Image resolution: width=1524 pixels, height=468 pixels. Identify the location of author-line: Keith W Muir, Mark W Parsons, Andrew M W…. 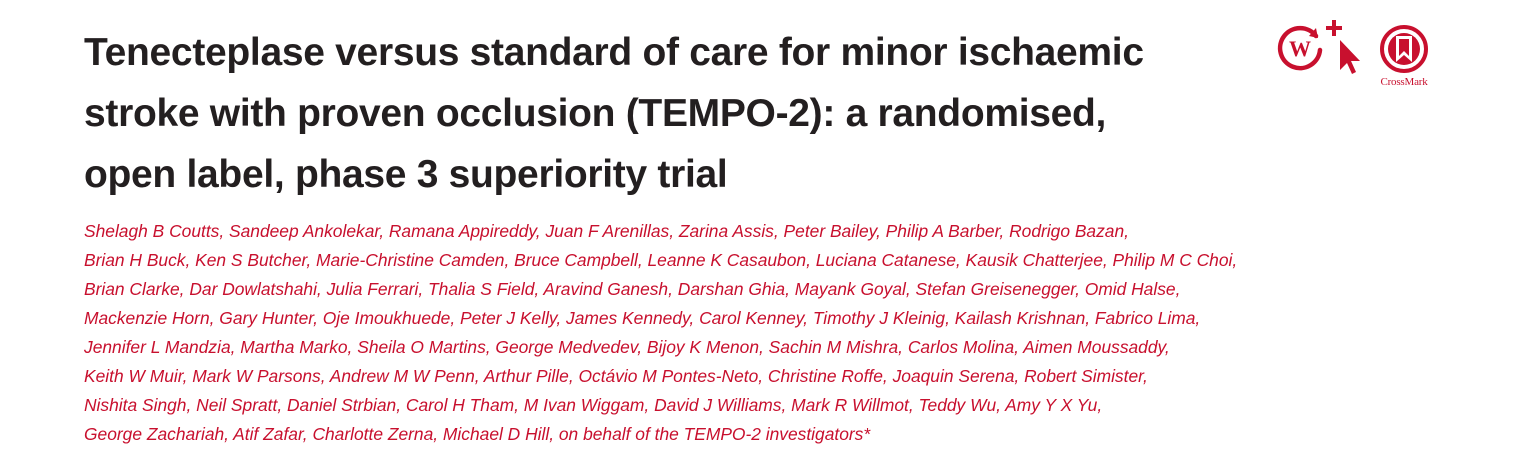
(616, 376).